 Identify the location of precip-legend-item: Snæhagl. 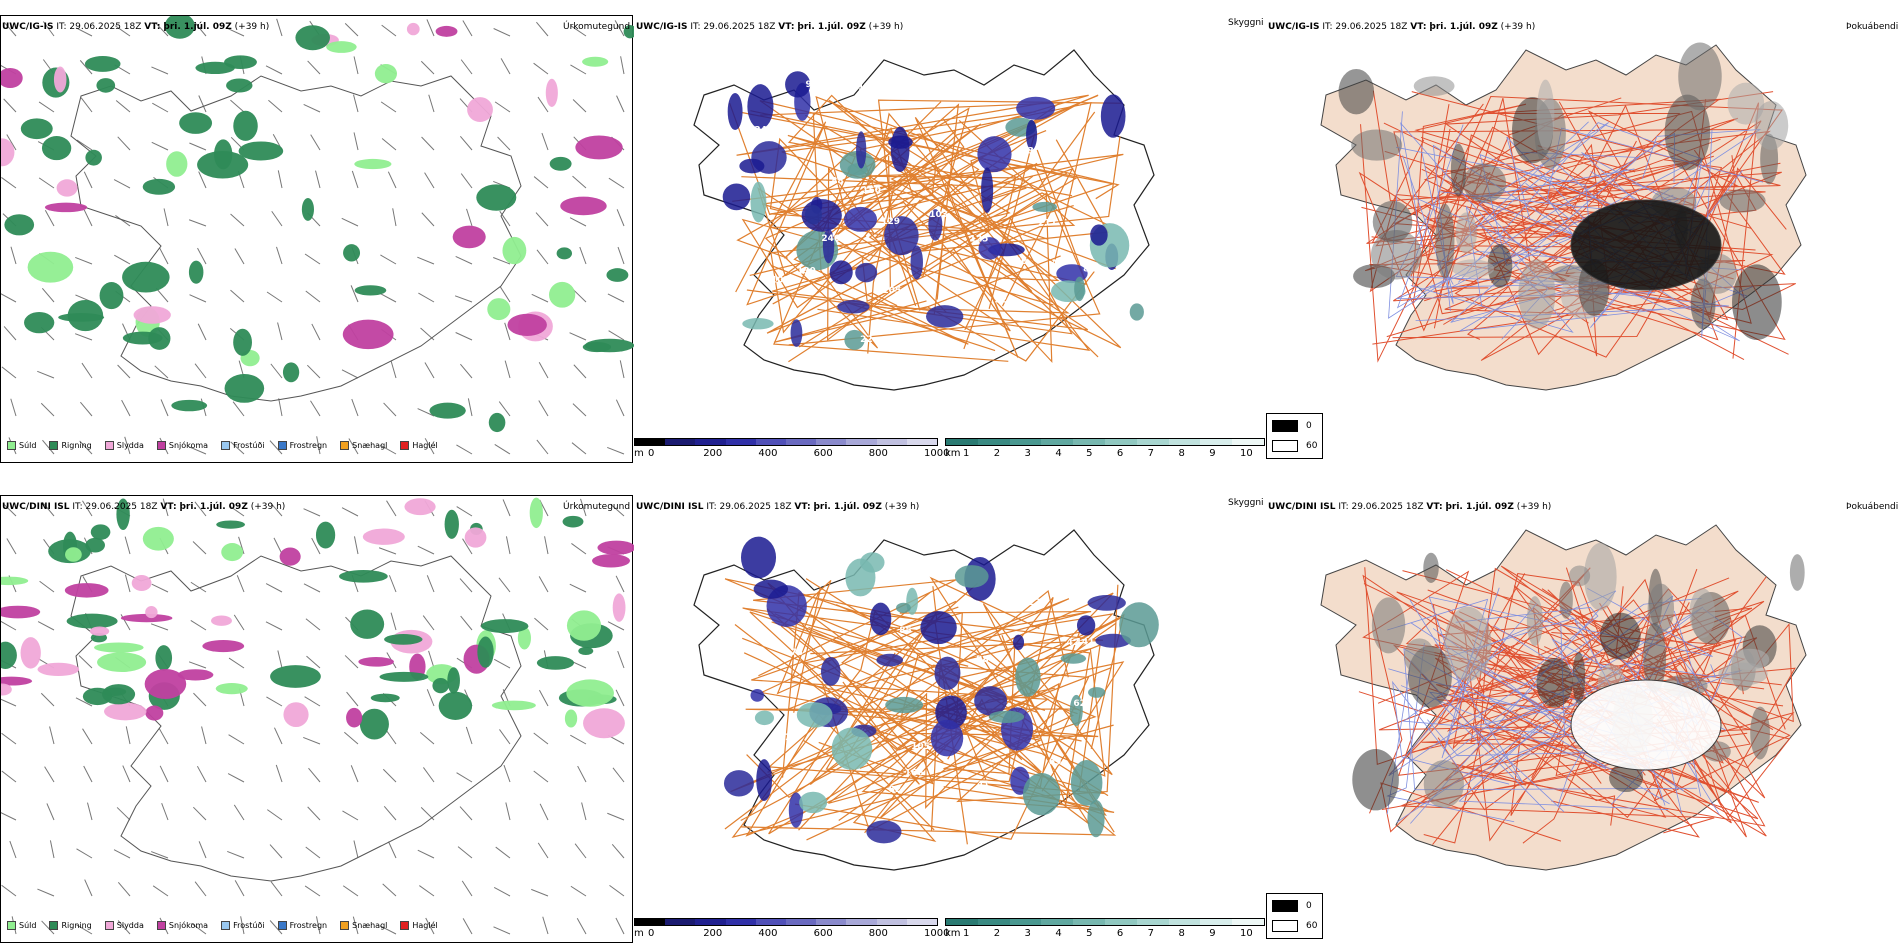
(363, 925).